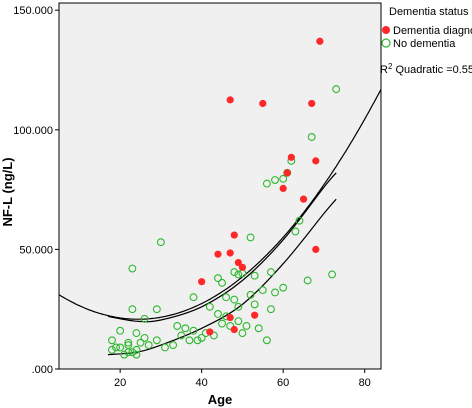 The width and height of the screenshot is (472, 408). What do you see at coordinates (386, 30) in the screenshot?
I see `legend-marker-dementia` at bounding box center [386, 30].